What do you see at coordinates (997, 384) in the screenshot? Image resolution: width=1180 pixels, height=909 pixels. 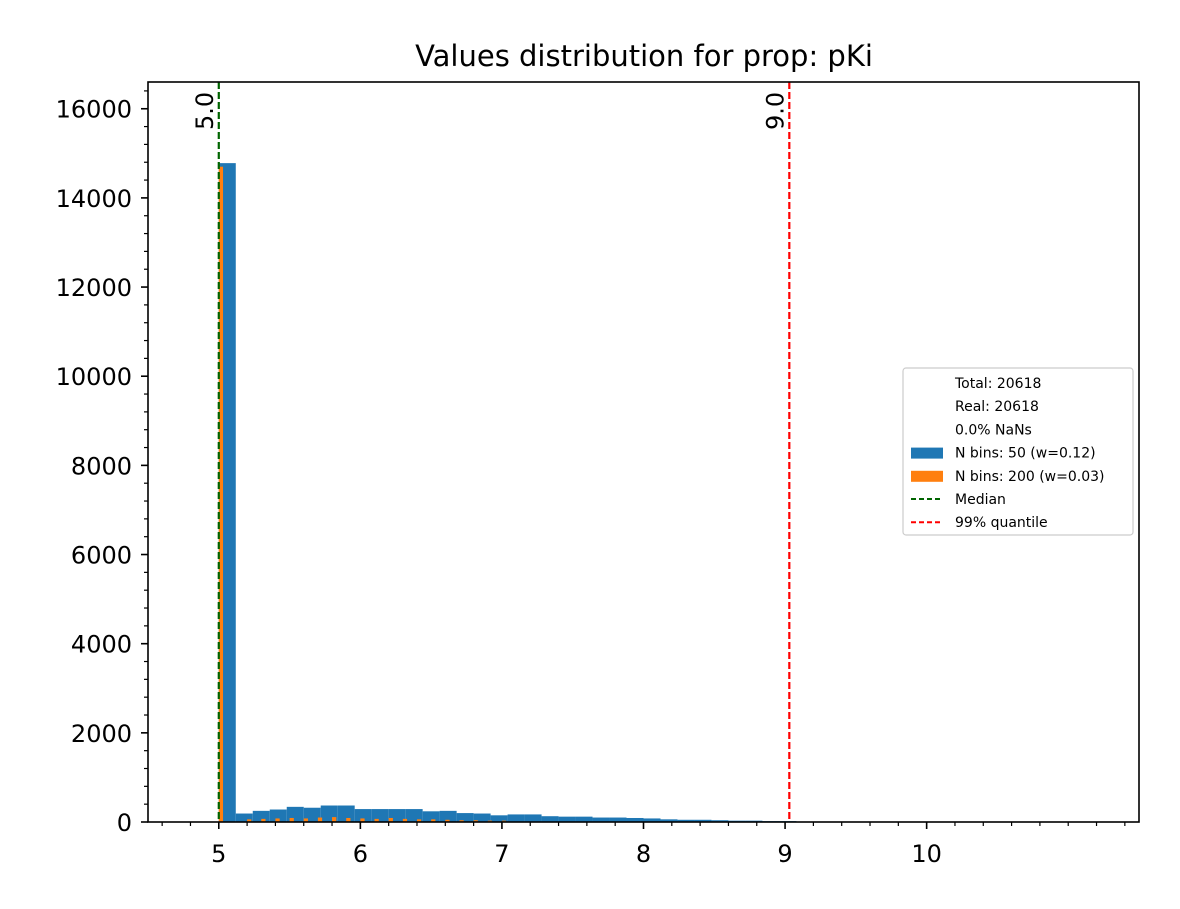 I see `legend-stat-text: Total: 20618` at bounding box center [997, 384].